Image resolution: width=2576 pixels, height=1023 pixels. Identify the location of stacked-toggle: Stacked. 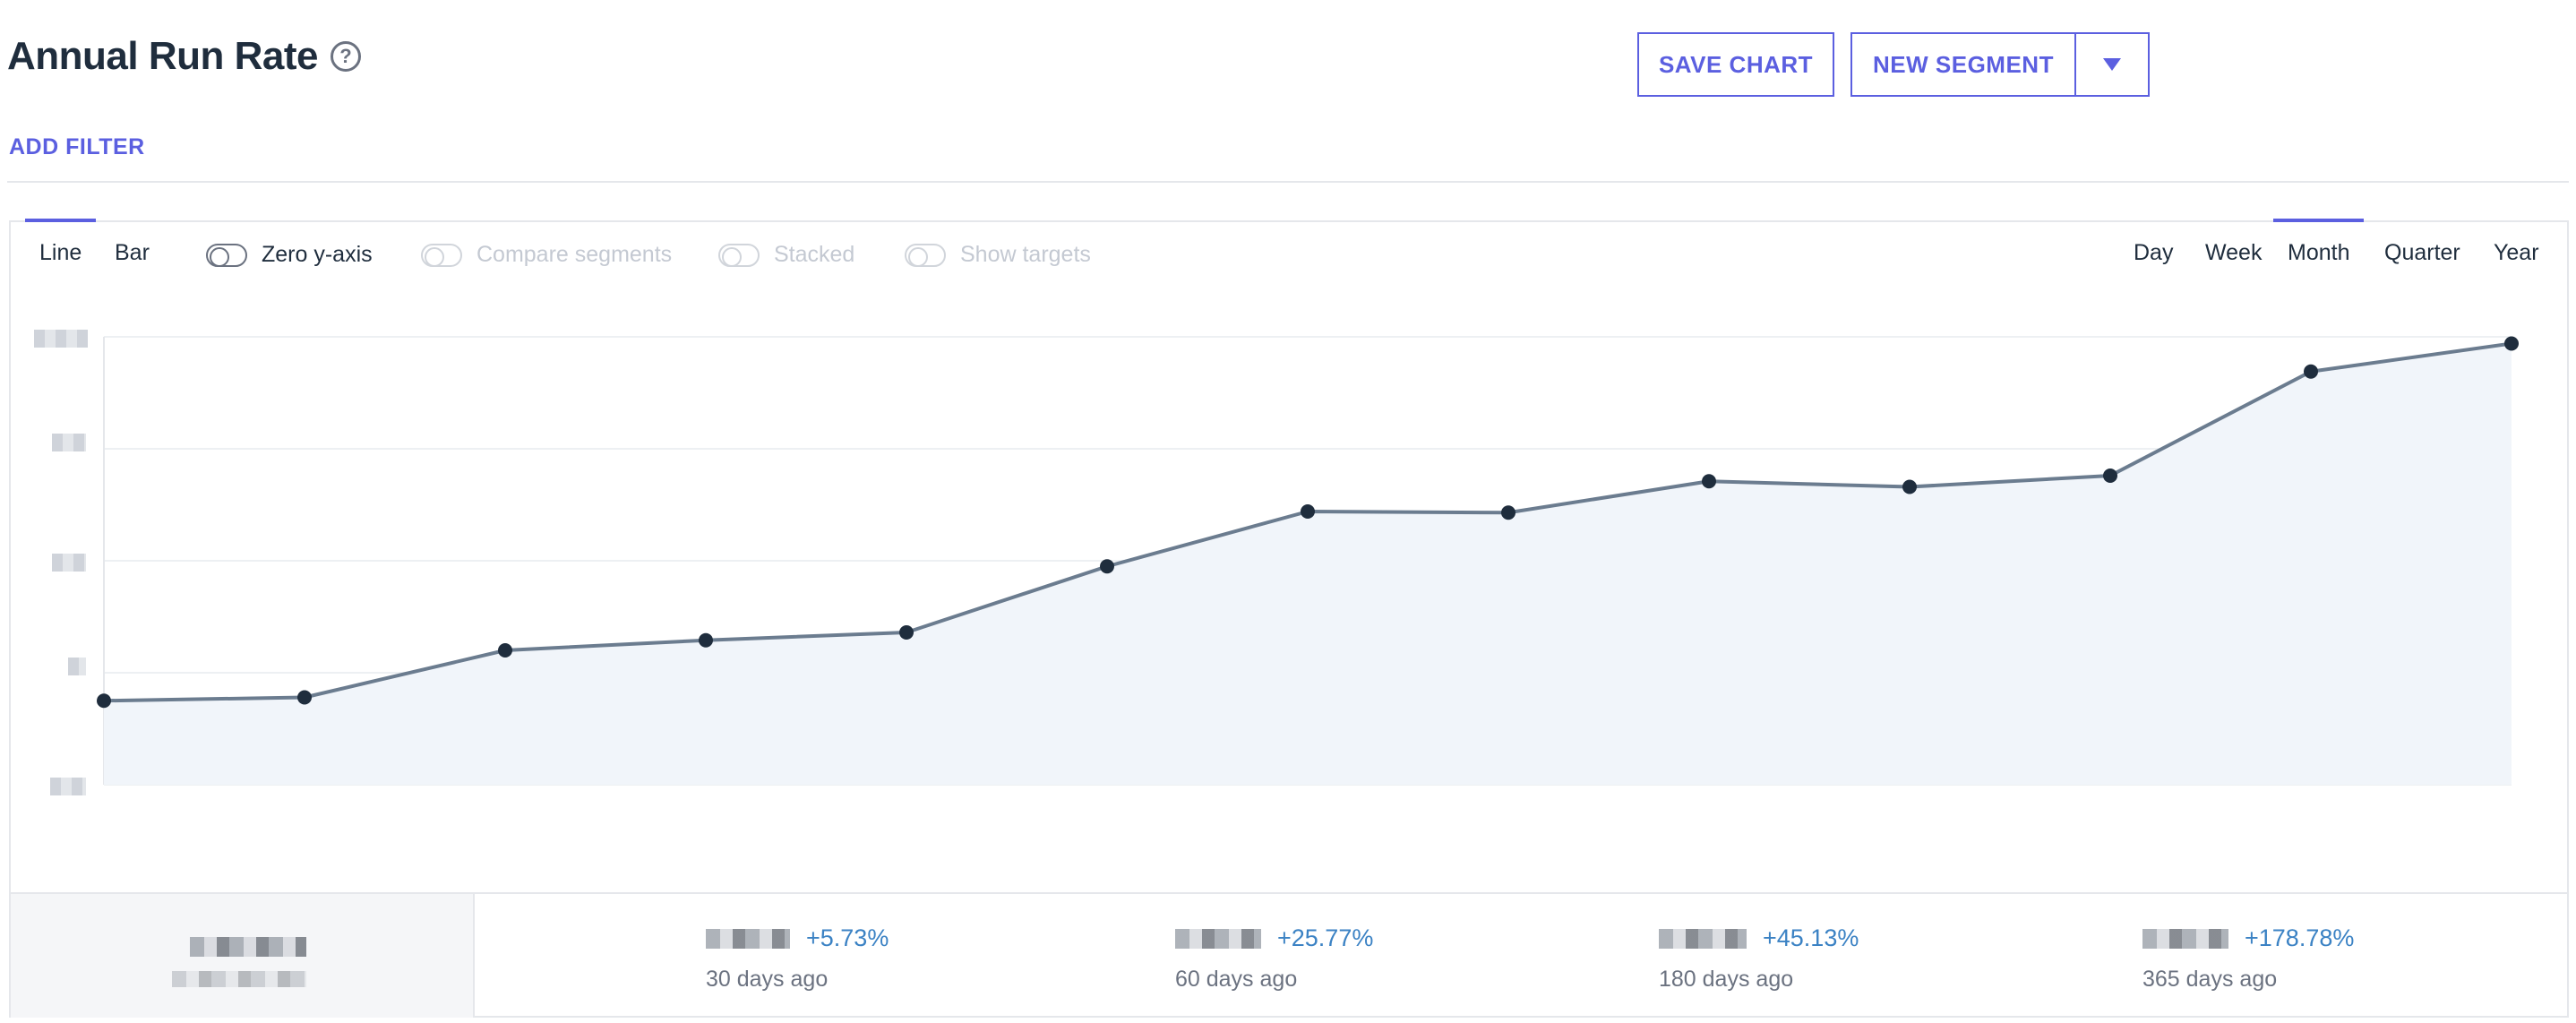
(786, 255).